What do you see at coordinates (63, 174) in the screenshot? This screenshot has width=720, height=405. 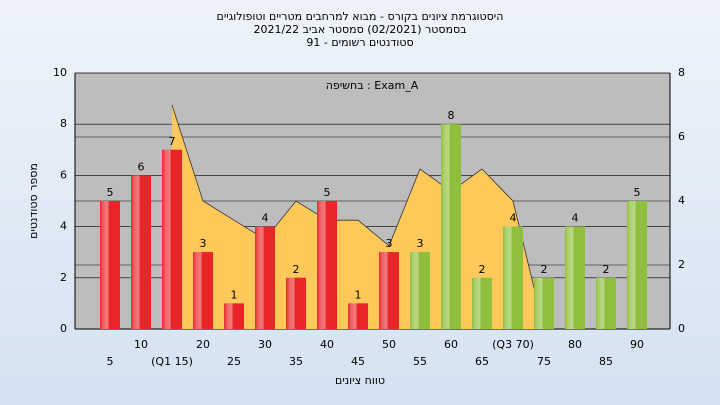 I see `y-tick-label: 6` at bounding box center [63, 174].